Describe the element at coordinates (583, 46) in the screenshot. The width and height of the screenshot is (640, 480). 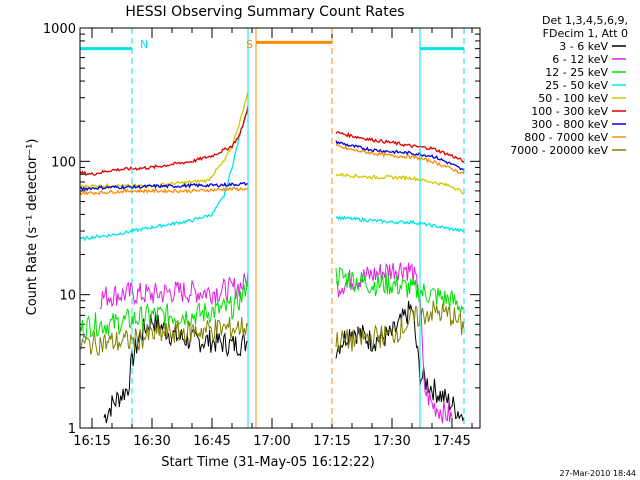
I see `legend-entry-label: 3 - 6 keV` at that location.